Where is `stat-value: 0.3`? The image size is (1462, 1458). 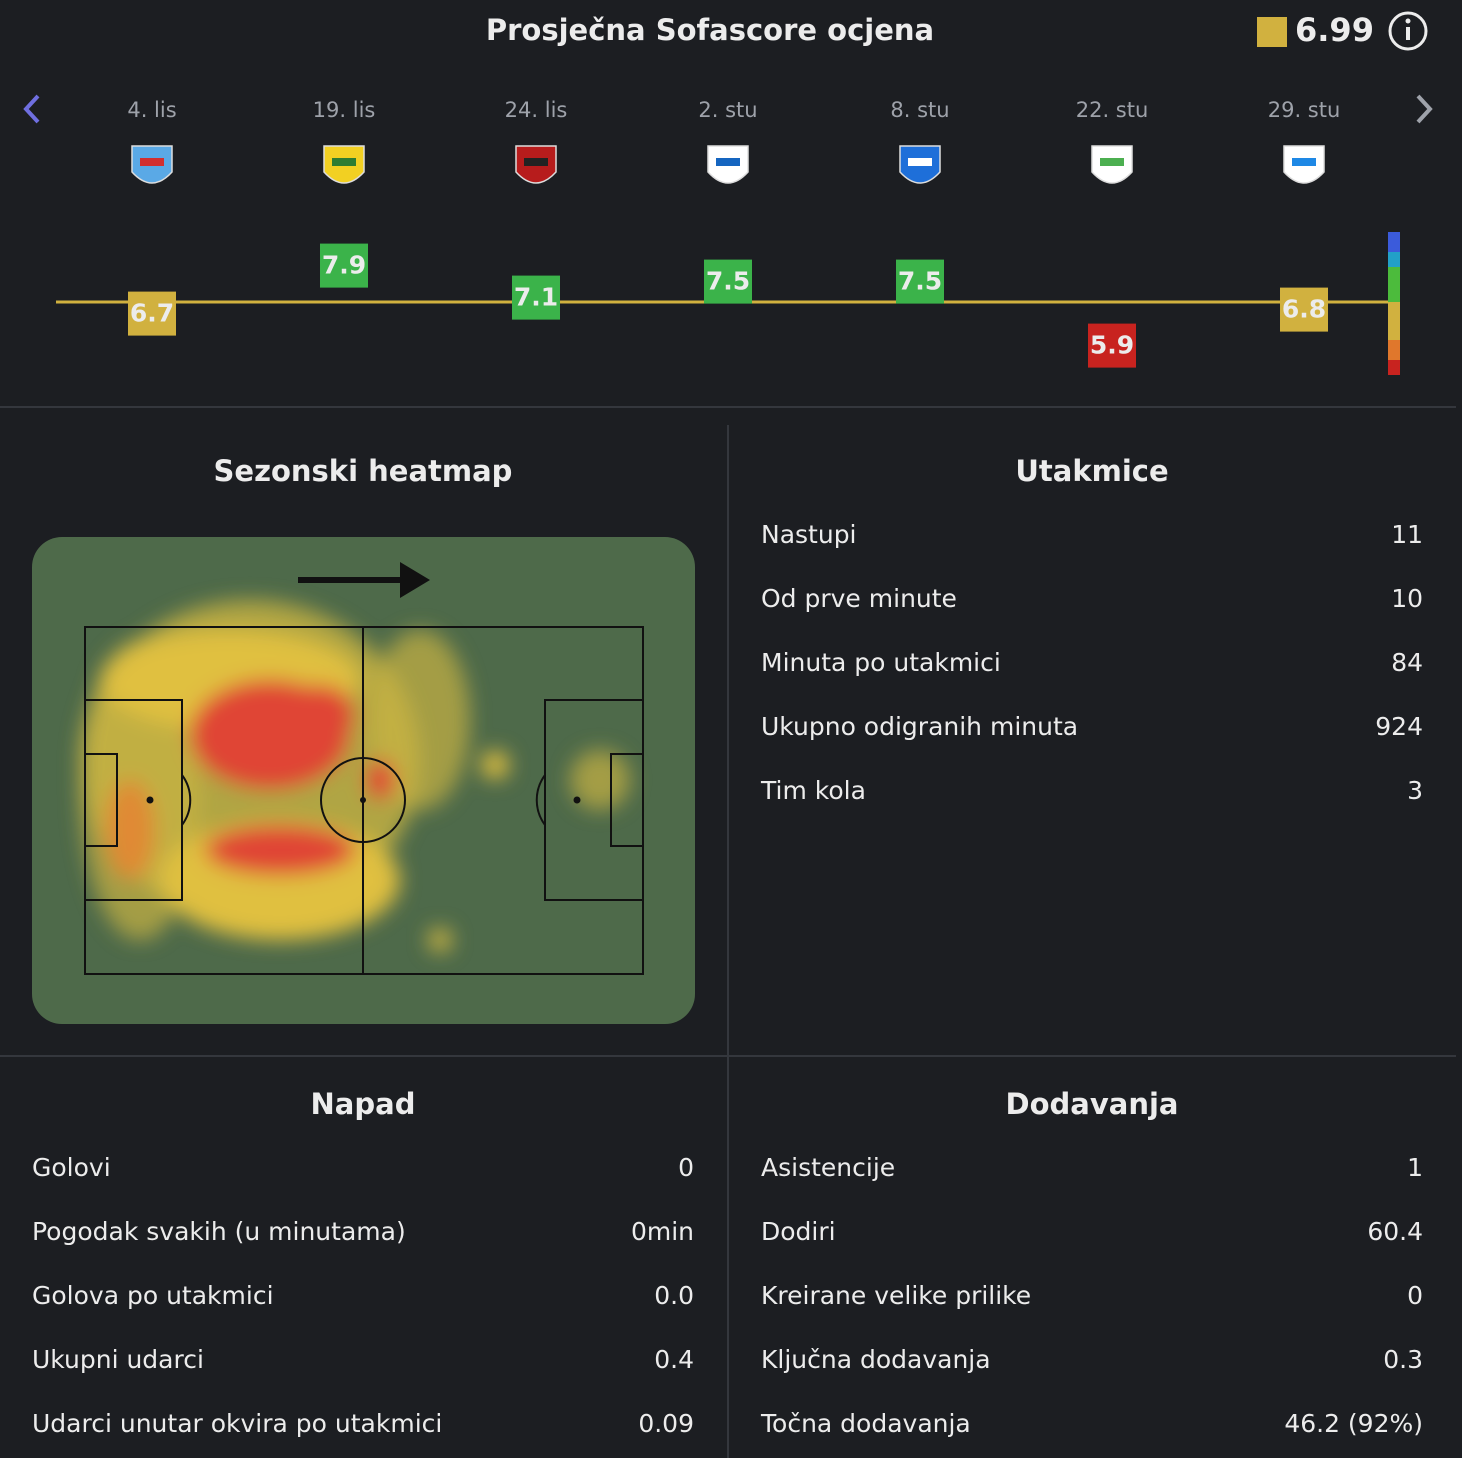 stat-value: 0.3 is located at coordinates (1403, 1359).